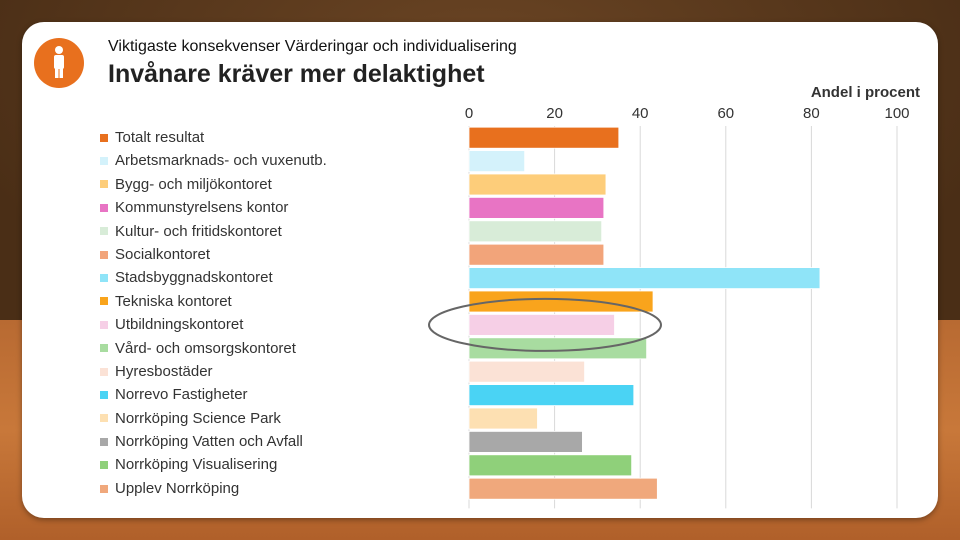 This screenshot has height=540, width=960. I want to click on legend-item: Stadsbyggnadskontoret, so click(270, 277).